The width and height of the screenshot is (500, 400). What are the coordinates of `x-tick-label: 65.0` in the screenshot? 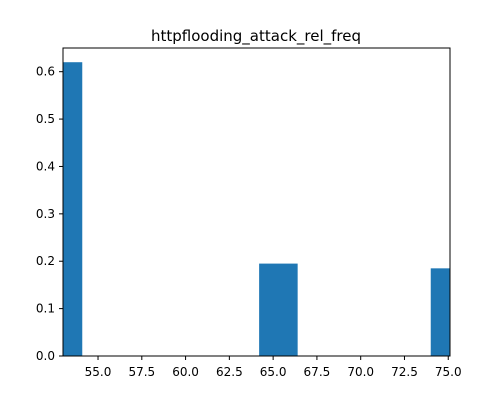 It's located at (273, 372).